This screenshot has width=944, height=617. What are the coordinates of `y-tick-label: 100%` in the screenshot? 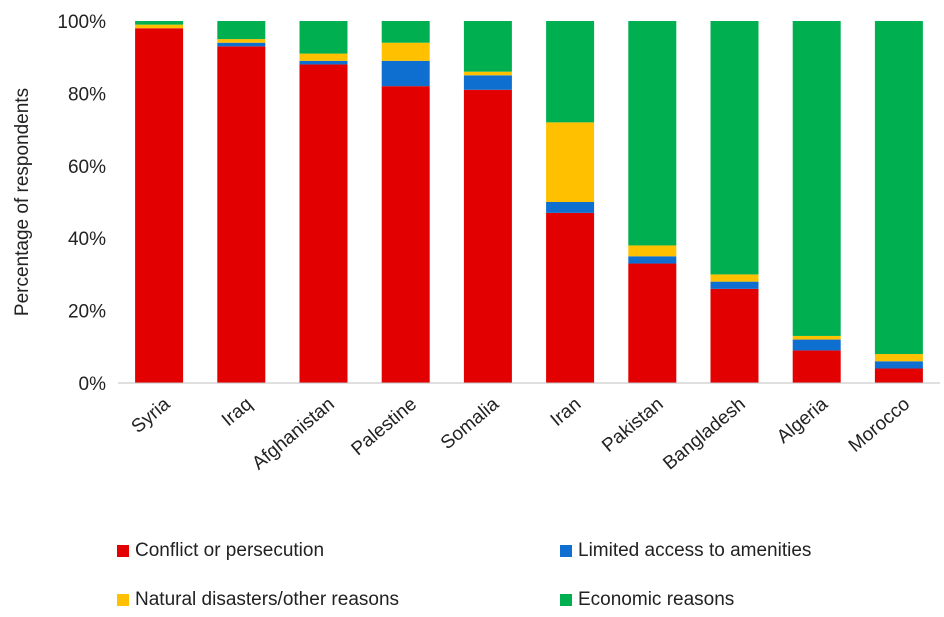 It's located at (81, 22).